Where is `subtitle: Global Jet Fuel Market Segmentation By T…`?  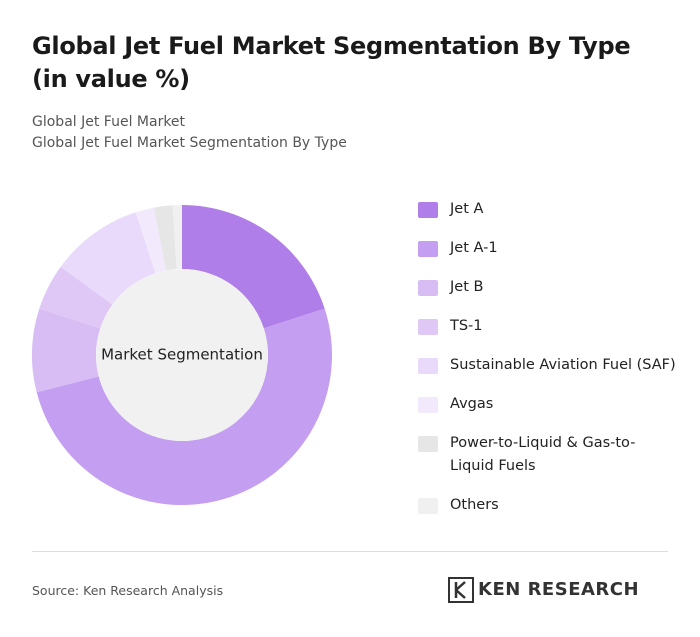 subtitle: Global Jet Fuel Market Segmentation By T… is located at coordinates (189, 143).